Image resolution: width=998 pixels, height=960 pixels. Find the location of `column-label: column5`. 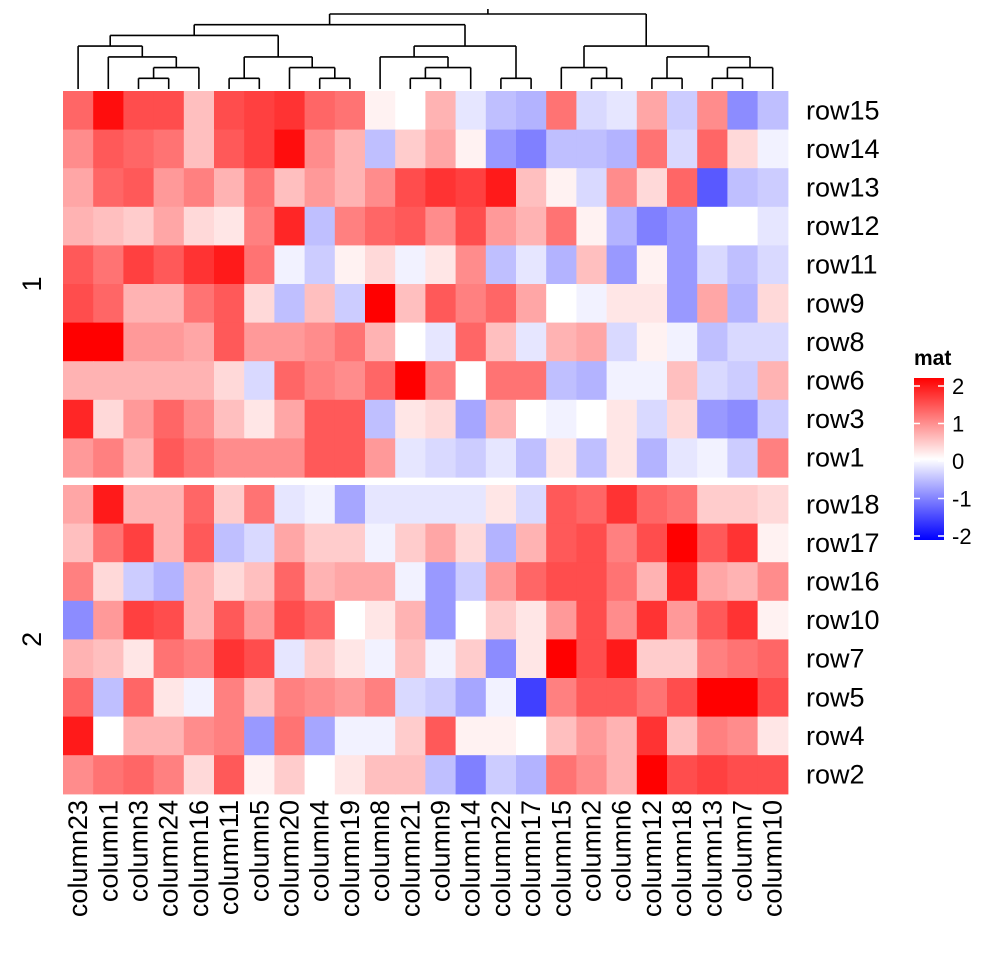

column-label: column5 is located at coordinates (259, 851).